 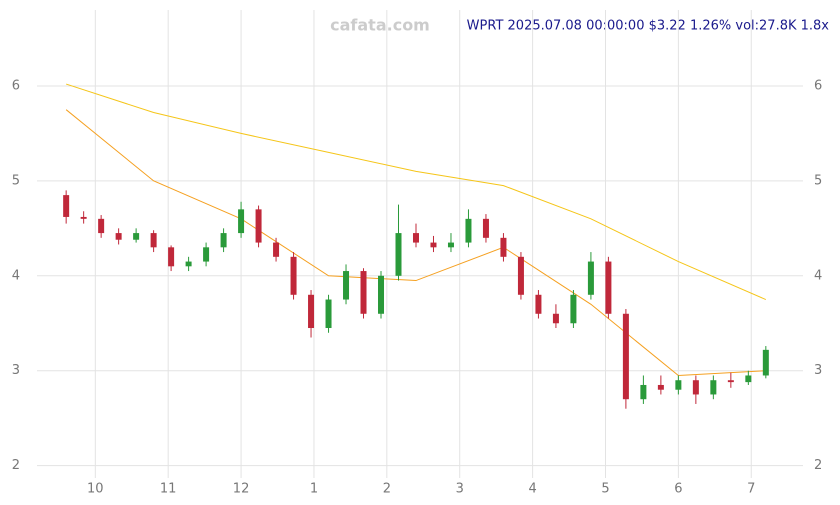 What do you see at coordinates (818, 275) in the screenshot?
I see `y-tick-label-right: 4` at bounding box center [818, 275].